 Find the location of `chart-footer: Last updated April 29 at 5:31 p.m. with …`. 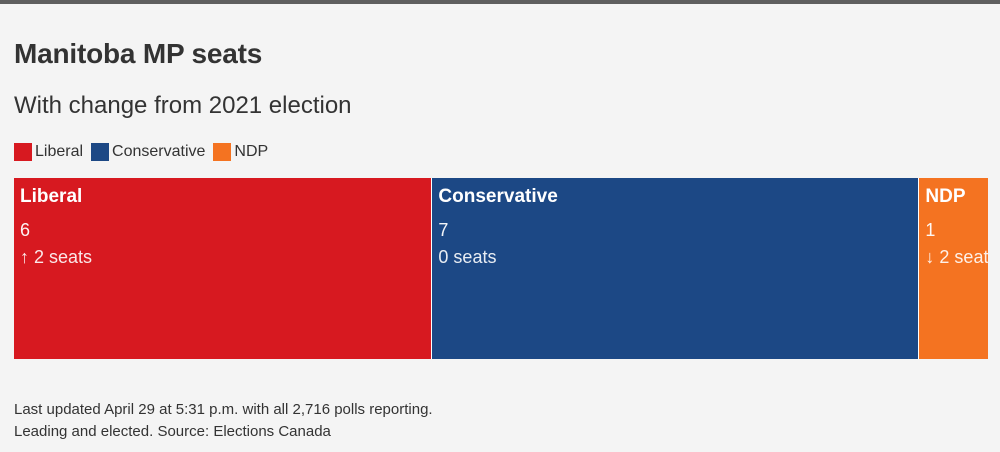

chart-footer: Last updated April 29 at 5:31 p.m. with … is located at coordinates (223, 421).